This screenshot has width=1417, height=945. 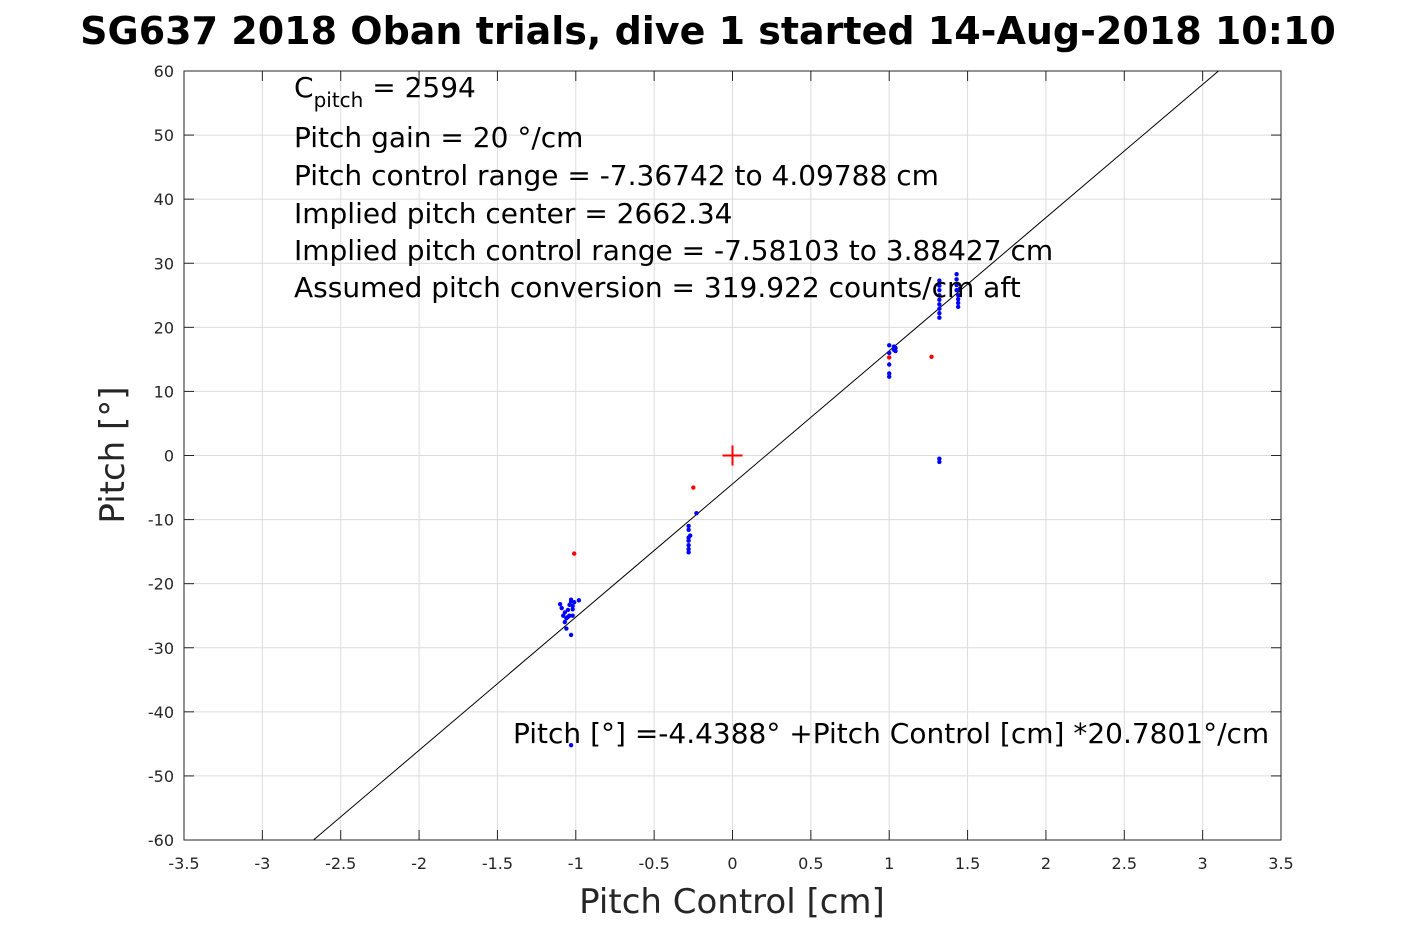 I want to click on plus-marker, so click(x=732, y=455).